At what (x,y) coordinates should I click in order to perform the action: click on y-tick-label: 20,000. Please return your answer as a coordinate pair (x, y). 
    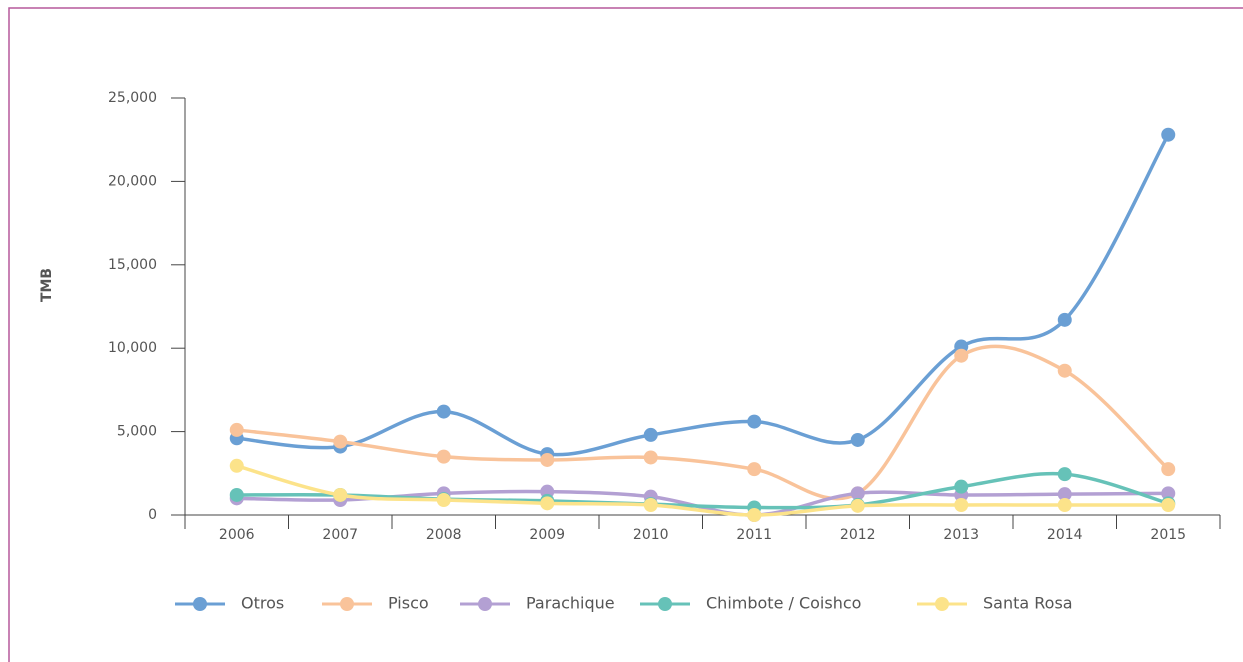
    Looking at the image, I should click on (132, 181).